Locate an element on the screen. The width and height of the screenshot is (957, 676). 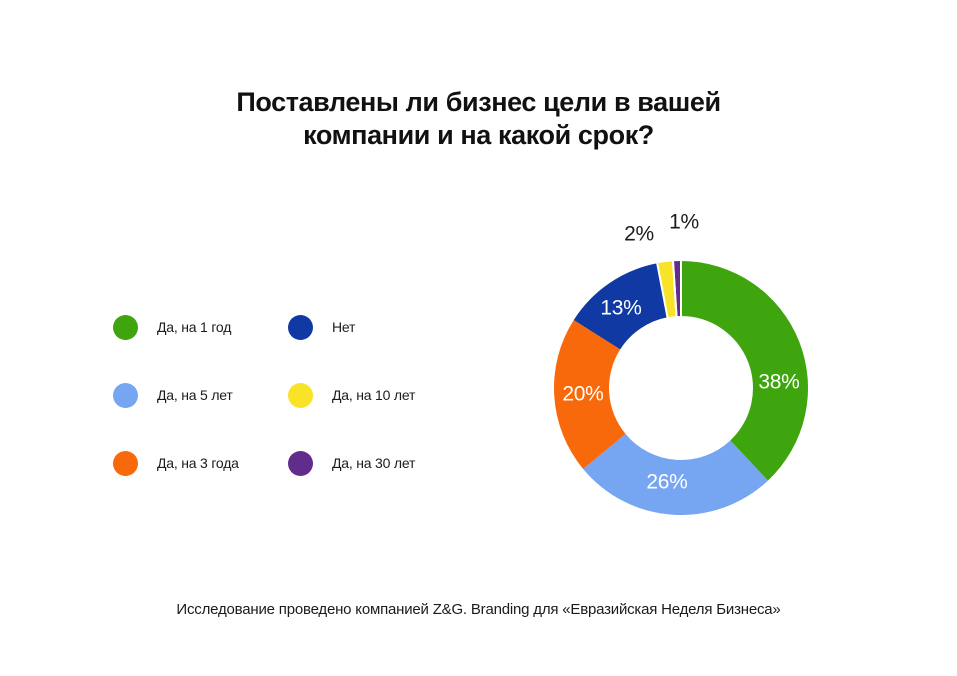
donut-chart: 38% 26% 20% 13% 2% 1% is located at coordinates (681, 363).